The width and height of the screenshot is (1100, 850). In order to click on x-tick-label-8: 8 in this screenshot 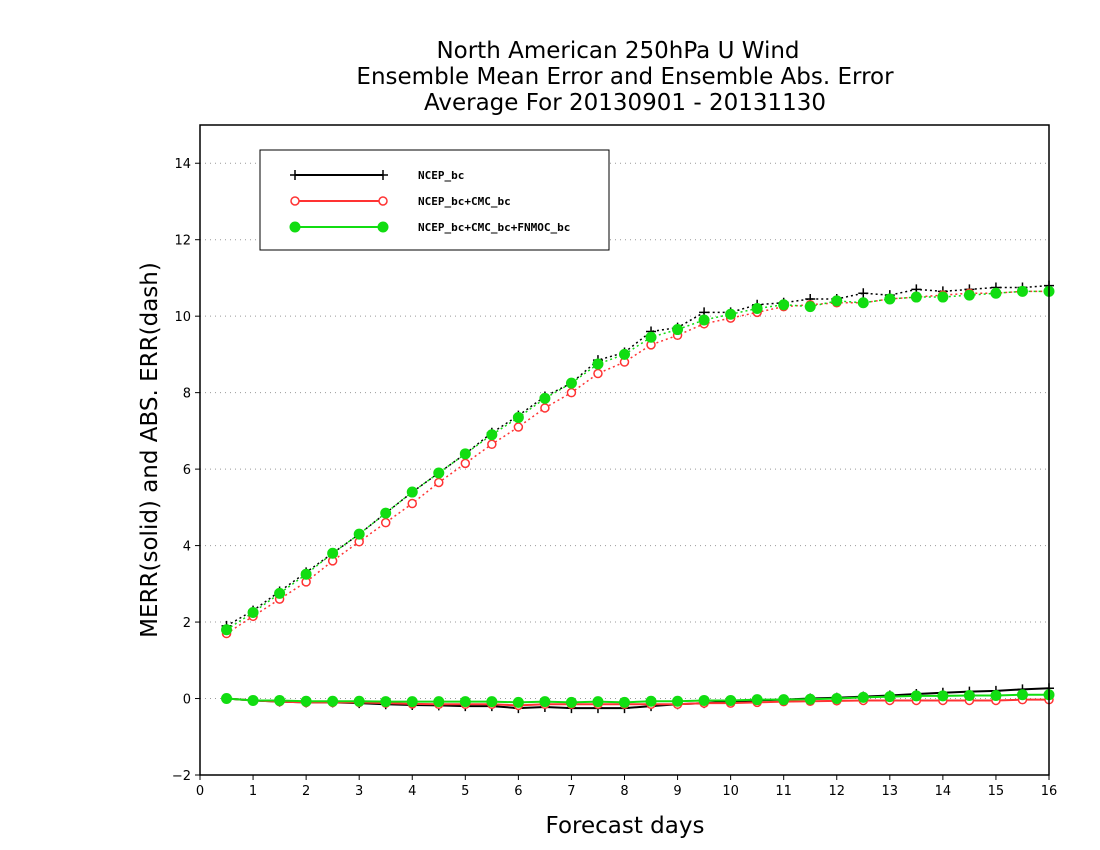, I will do `click(624, 791)`.